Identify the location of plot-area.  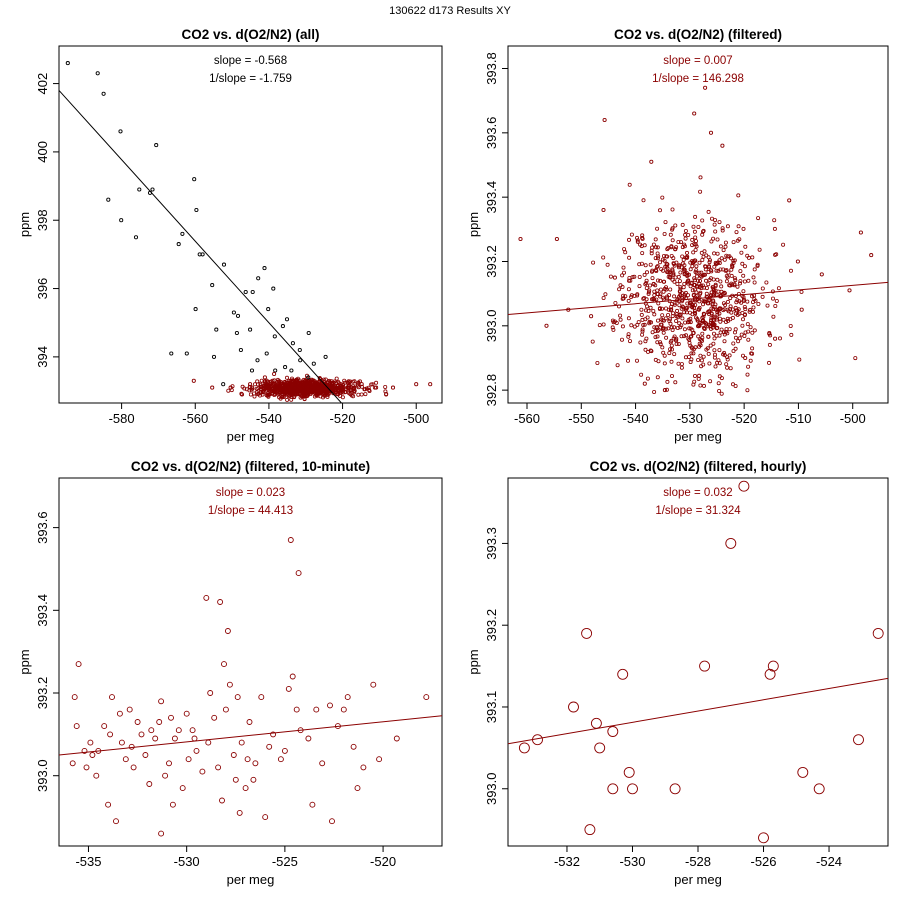
(698, 240).